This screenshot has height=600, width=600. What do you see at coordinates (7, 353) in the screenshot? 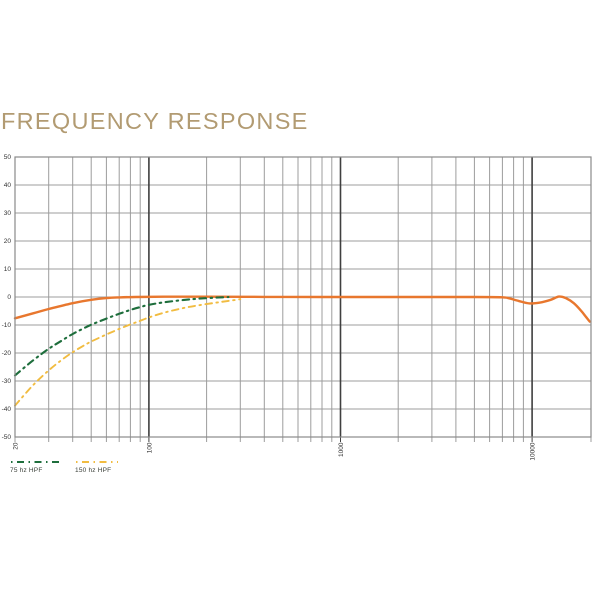
I see `y-tick-label: -20` at bounding box center [7, 353].